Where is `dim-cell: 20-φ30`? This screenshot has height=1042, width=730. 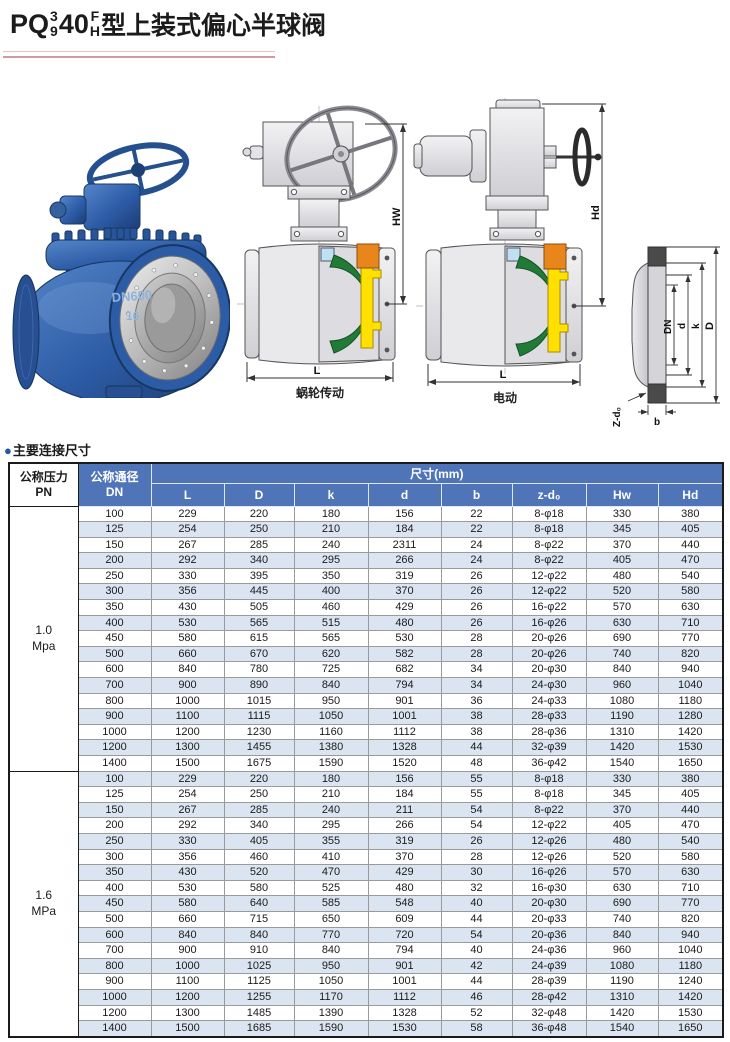 dim-cell: 20-φ30 is located at coordinates (549, 670).